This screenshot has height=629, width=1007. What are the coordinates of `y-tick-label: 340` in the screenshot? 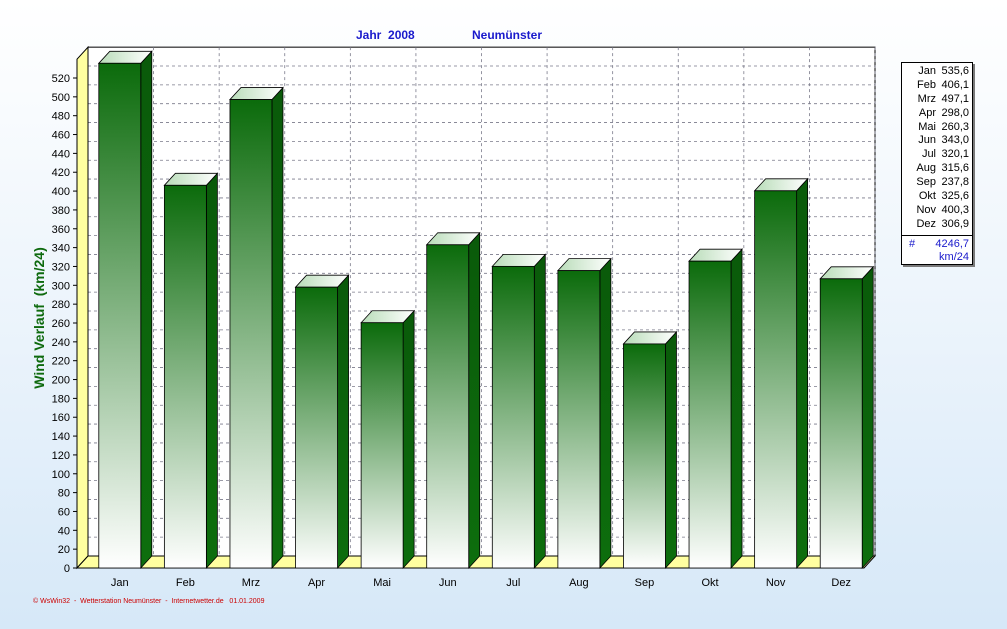 It's located at (61, 249).